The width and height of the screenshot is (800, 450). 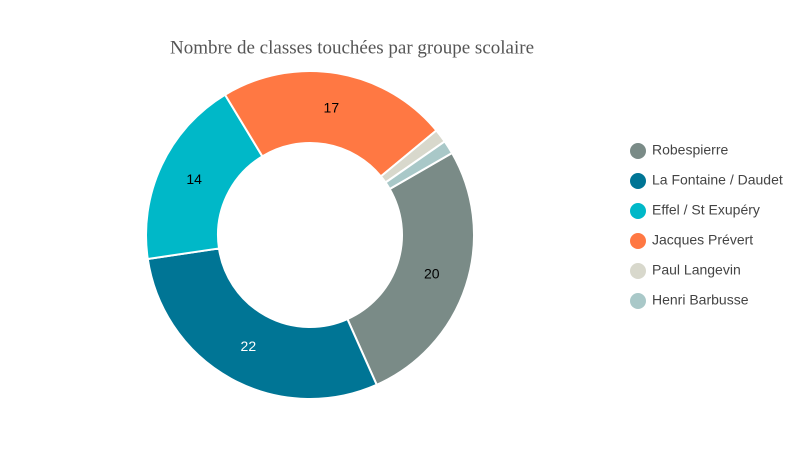 What do you see at coordinates (249, 346) in the screenshot?
I see `slice-label: 22` at bounding box center [249, 346].